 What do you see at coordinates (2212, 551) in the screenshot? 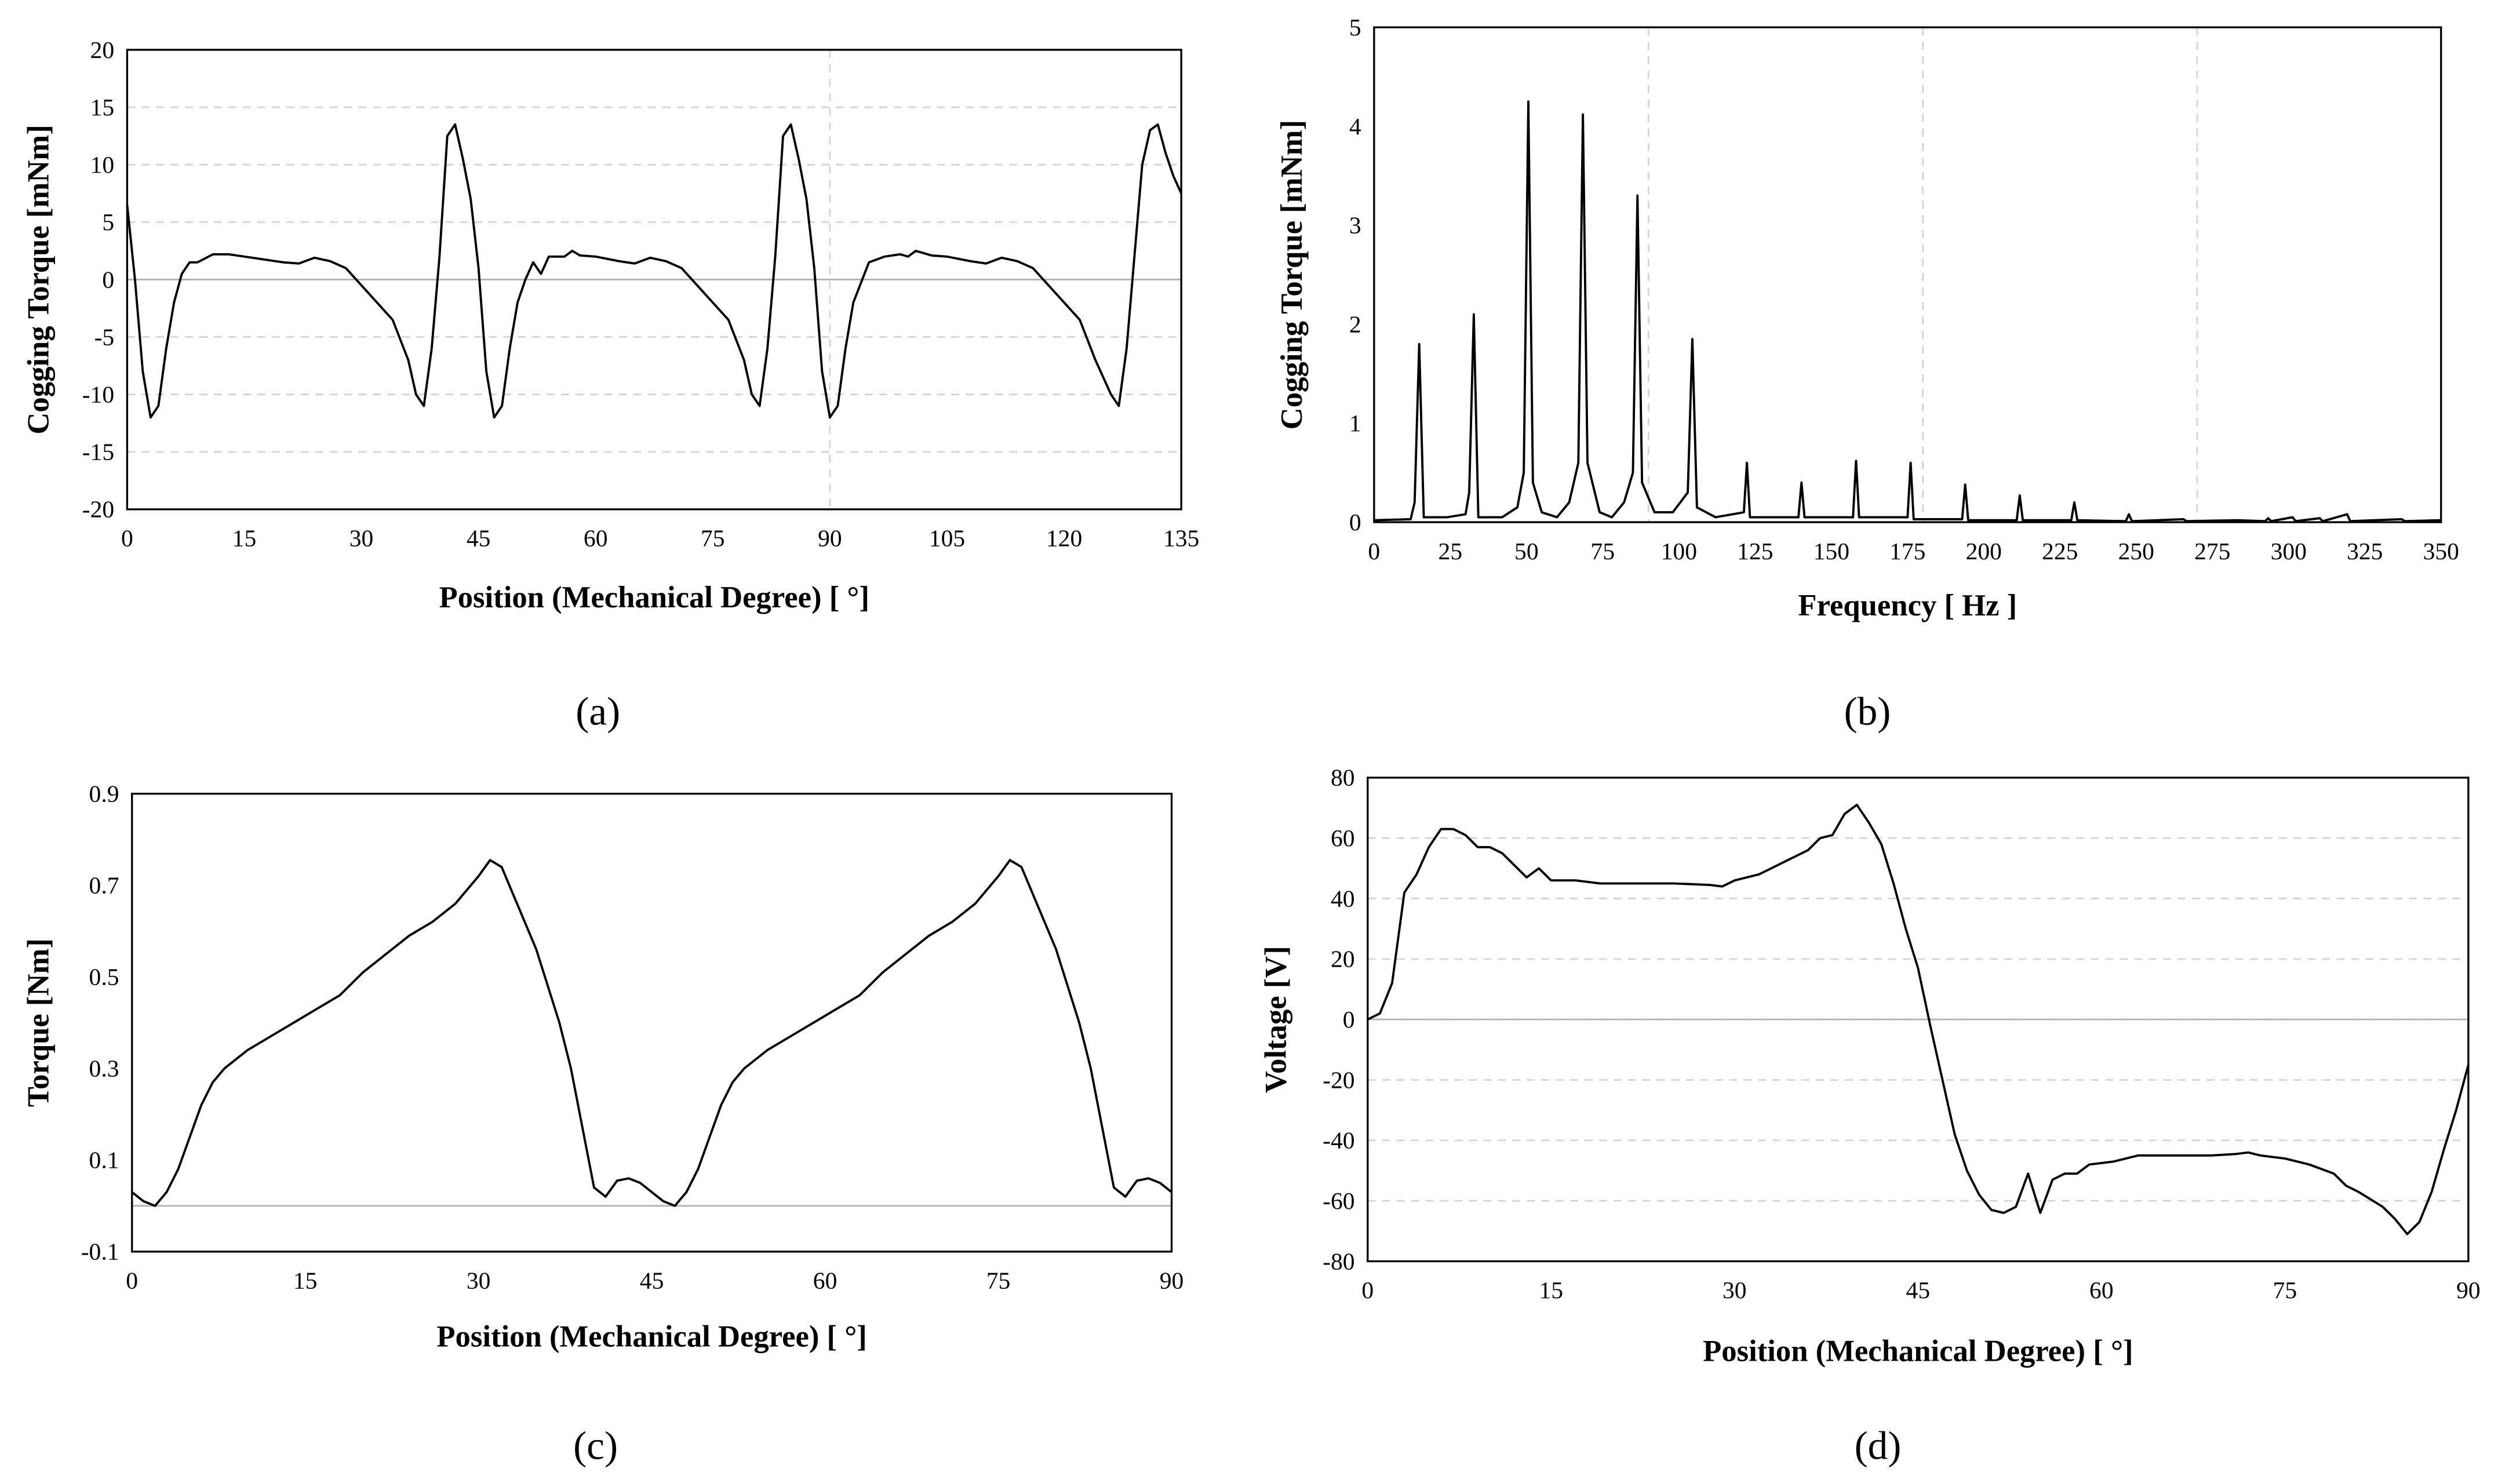
I see `x-tick-label: 275` at bounding box center [2212, 551].